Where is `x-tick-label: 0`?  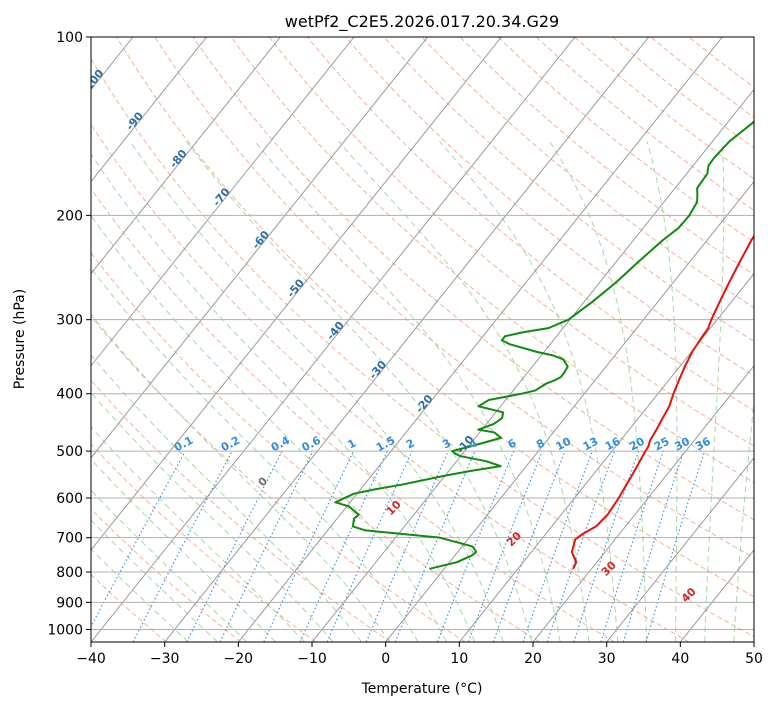
x-tick-label: 0 is located at coordinates (385, 659).